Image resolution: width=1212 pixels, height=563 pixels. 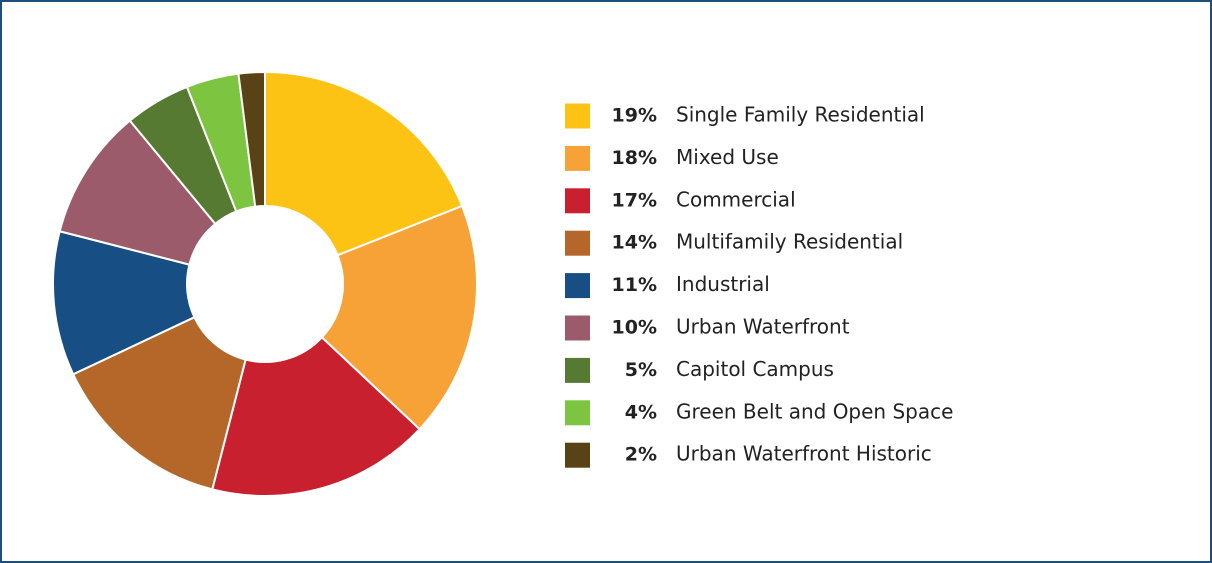 I want to click on legend-label: Urban Waterfront Historic, so click(x=804, y=454).